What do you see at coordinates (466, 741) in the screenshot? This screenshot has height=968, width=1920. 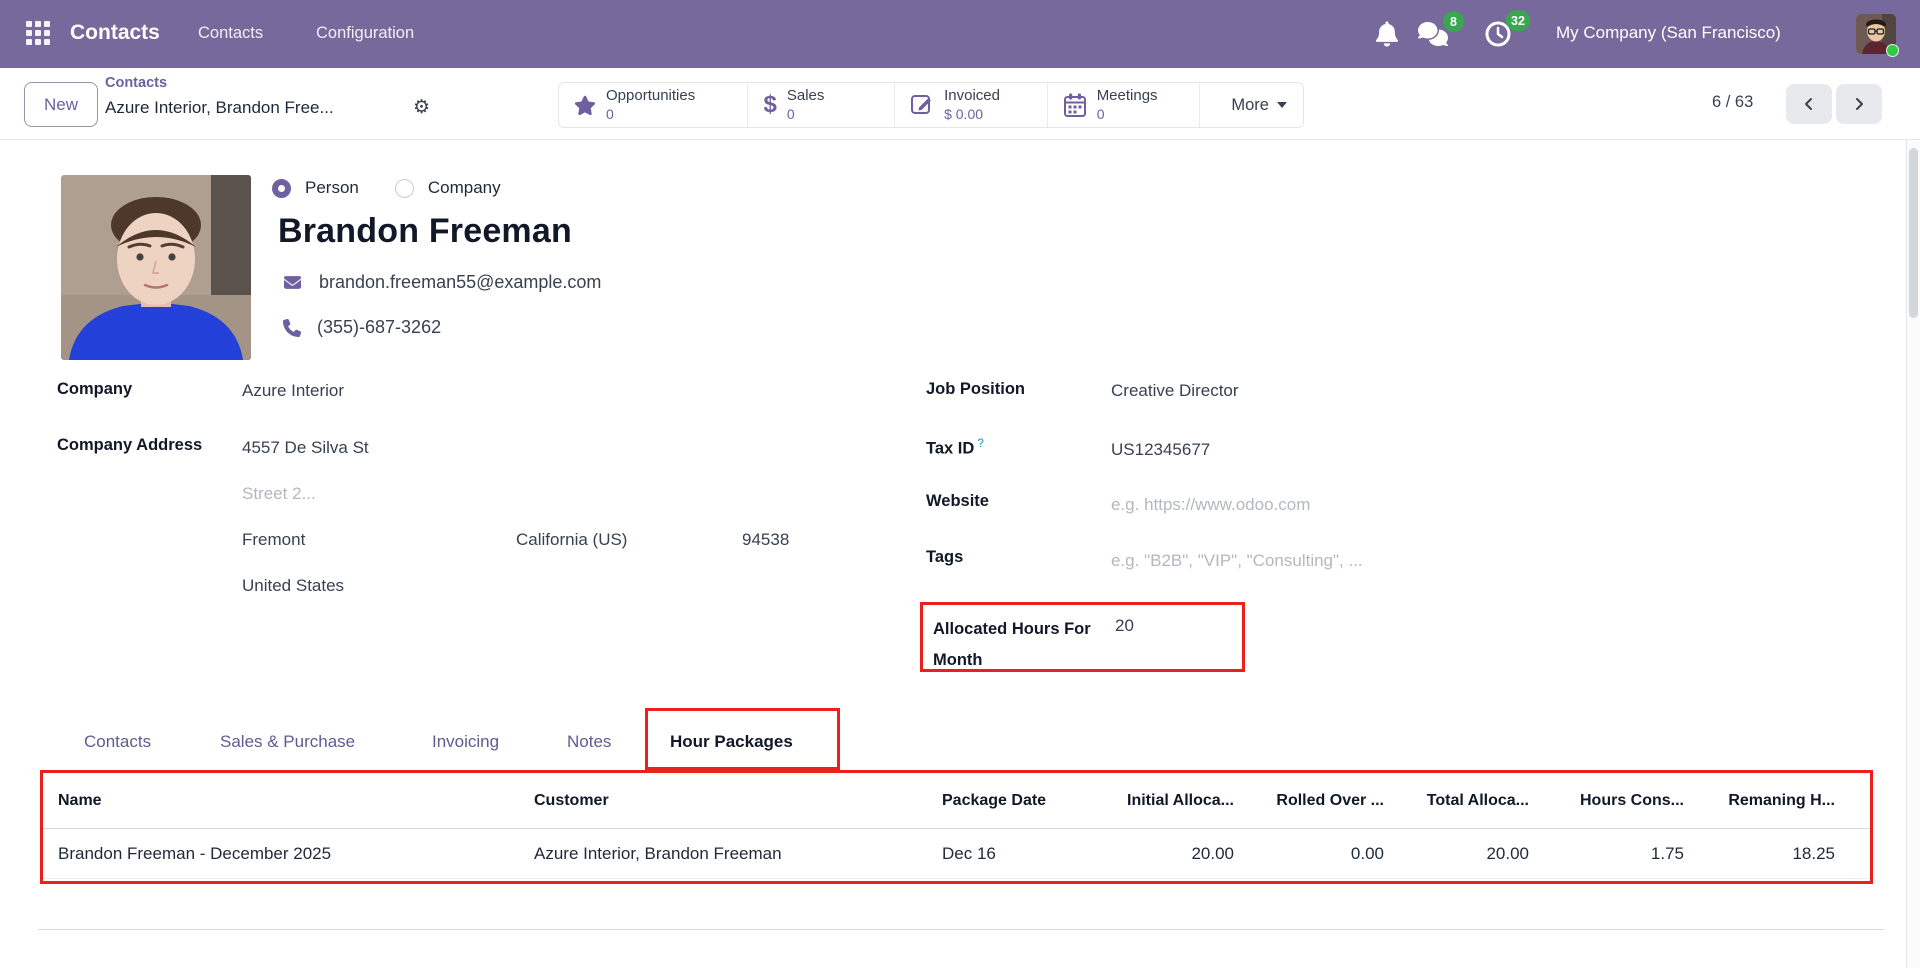 I see `tab-invoicing: Invoicing` at bounding box center [466, 741].